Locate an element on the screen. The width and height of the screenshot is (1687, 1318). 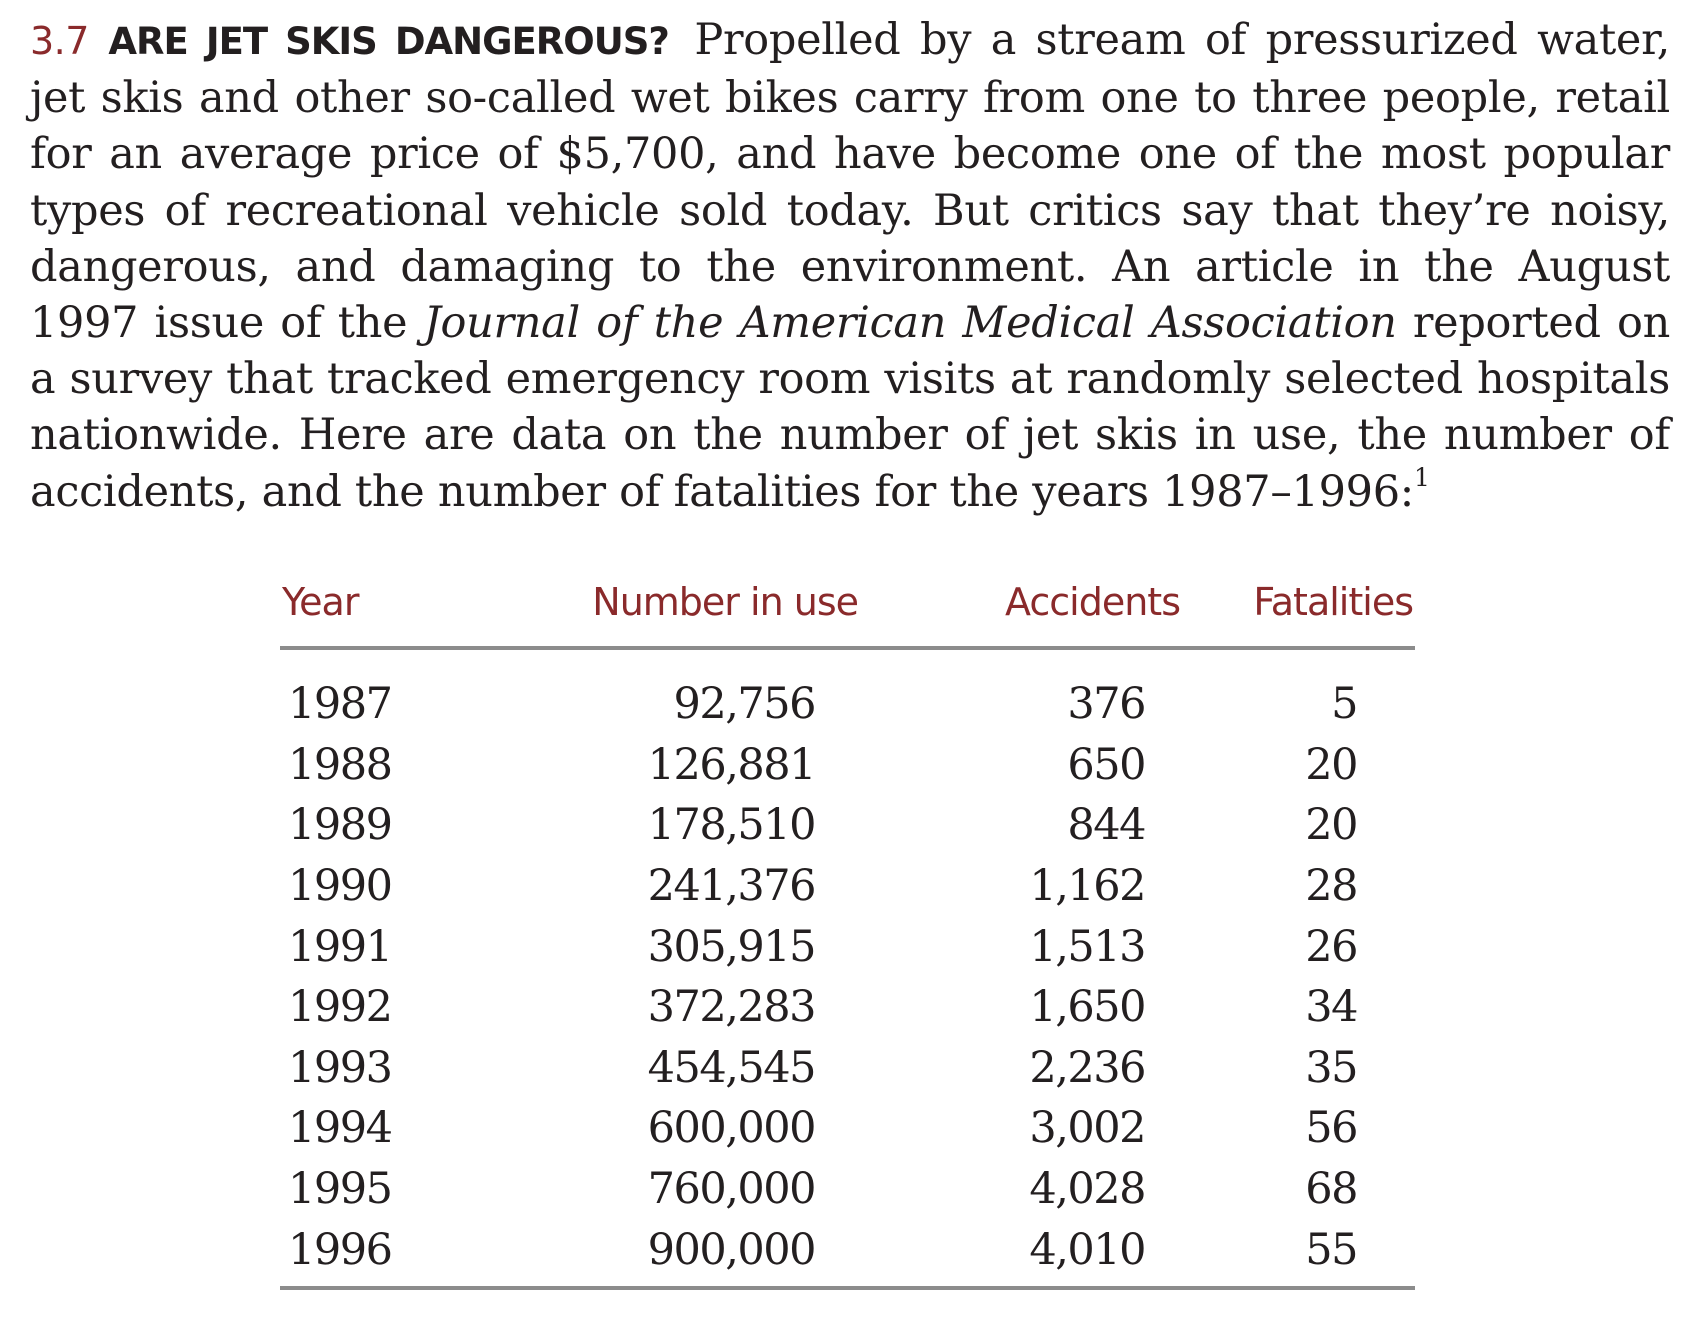
exercise-title: ARE JET SKIS DANGEROUS? is located at coordinates (388, 41).